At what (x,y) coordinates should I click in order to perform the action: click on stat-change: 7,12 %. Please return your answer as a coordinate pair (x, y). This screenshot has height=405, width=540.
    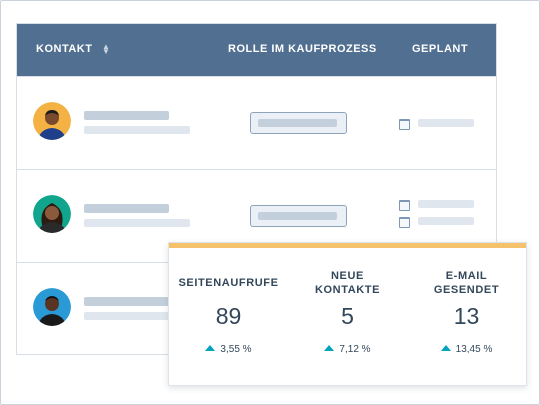
    Looking at the image, I should click on (347, 349).